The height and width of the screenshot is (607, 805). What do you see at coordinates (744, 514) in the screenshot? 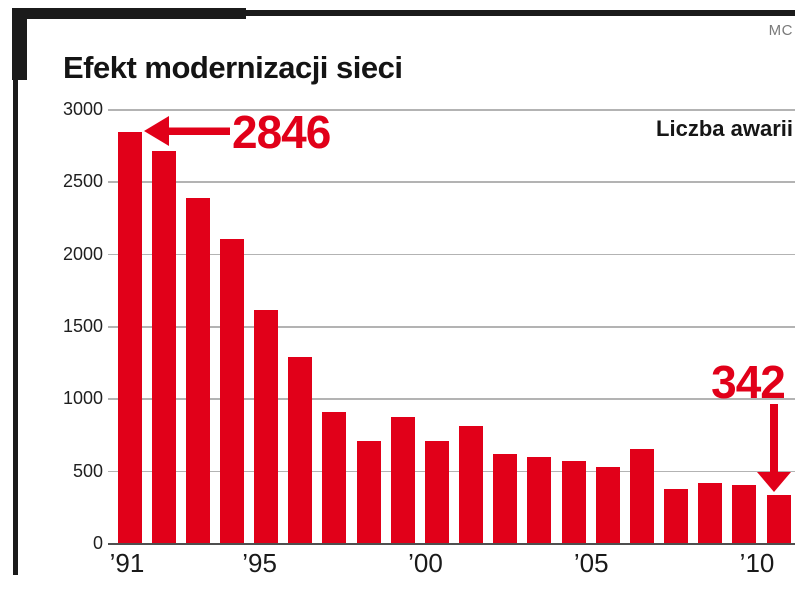
I see `bar-2009` at bounding box center [744, 514].